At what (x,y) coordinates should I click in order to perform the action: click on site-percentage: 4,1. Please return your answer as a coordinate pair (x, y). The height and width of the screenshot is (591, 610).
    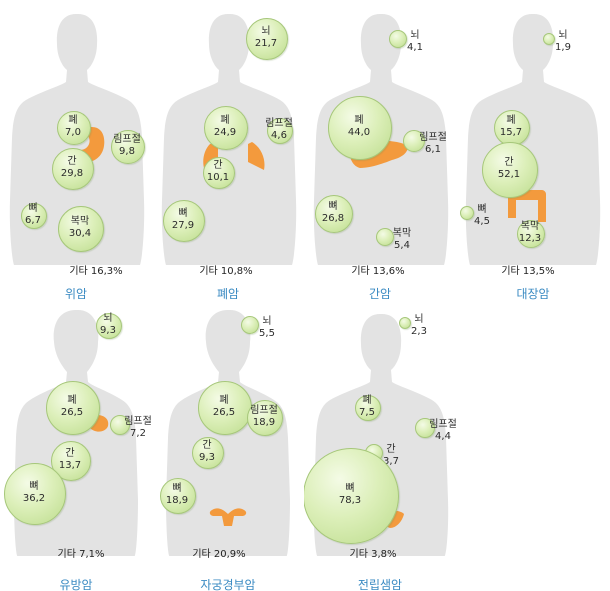
    Looking at the image, I should click on (415, 47).